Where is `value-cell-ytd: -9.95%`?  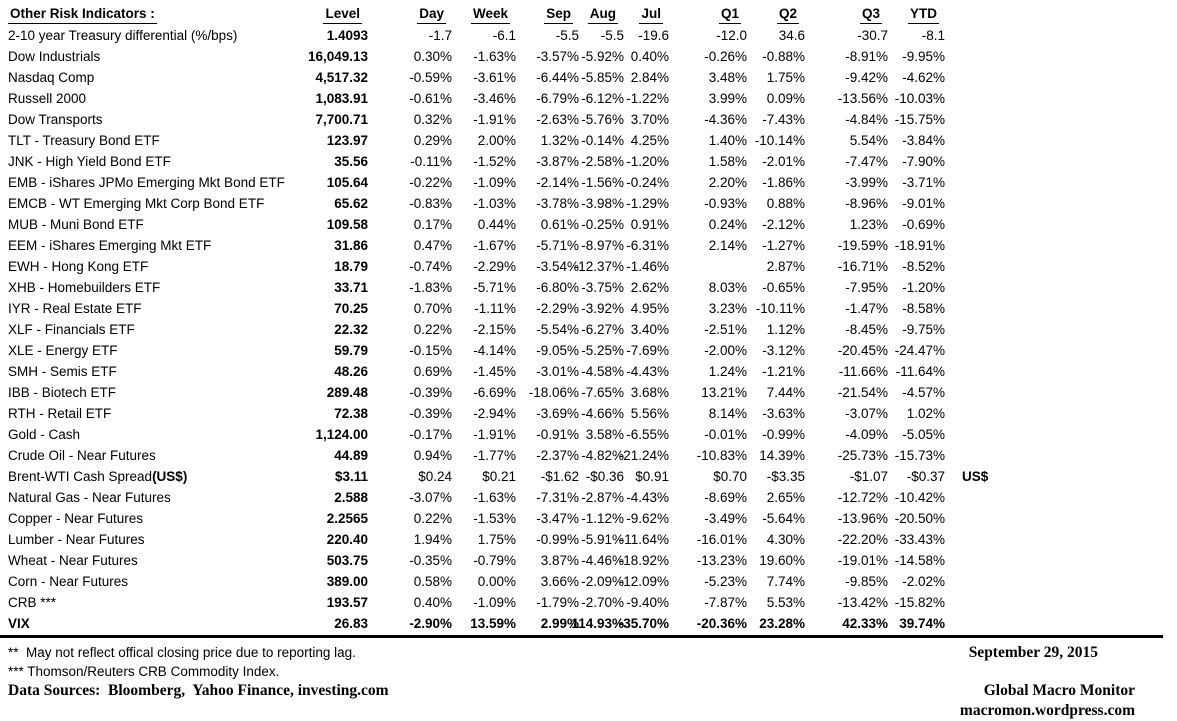
value-cell-ytd: -9.95% is located at coordinates (923, 56).